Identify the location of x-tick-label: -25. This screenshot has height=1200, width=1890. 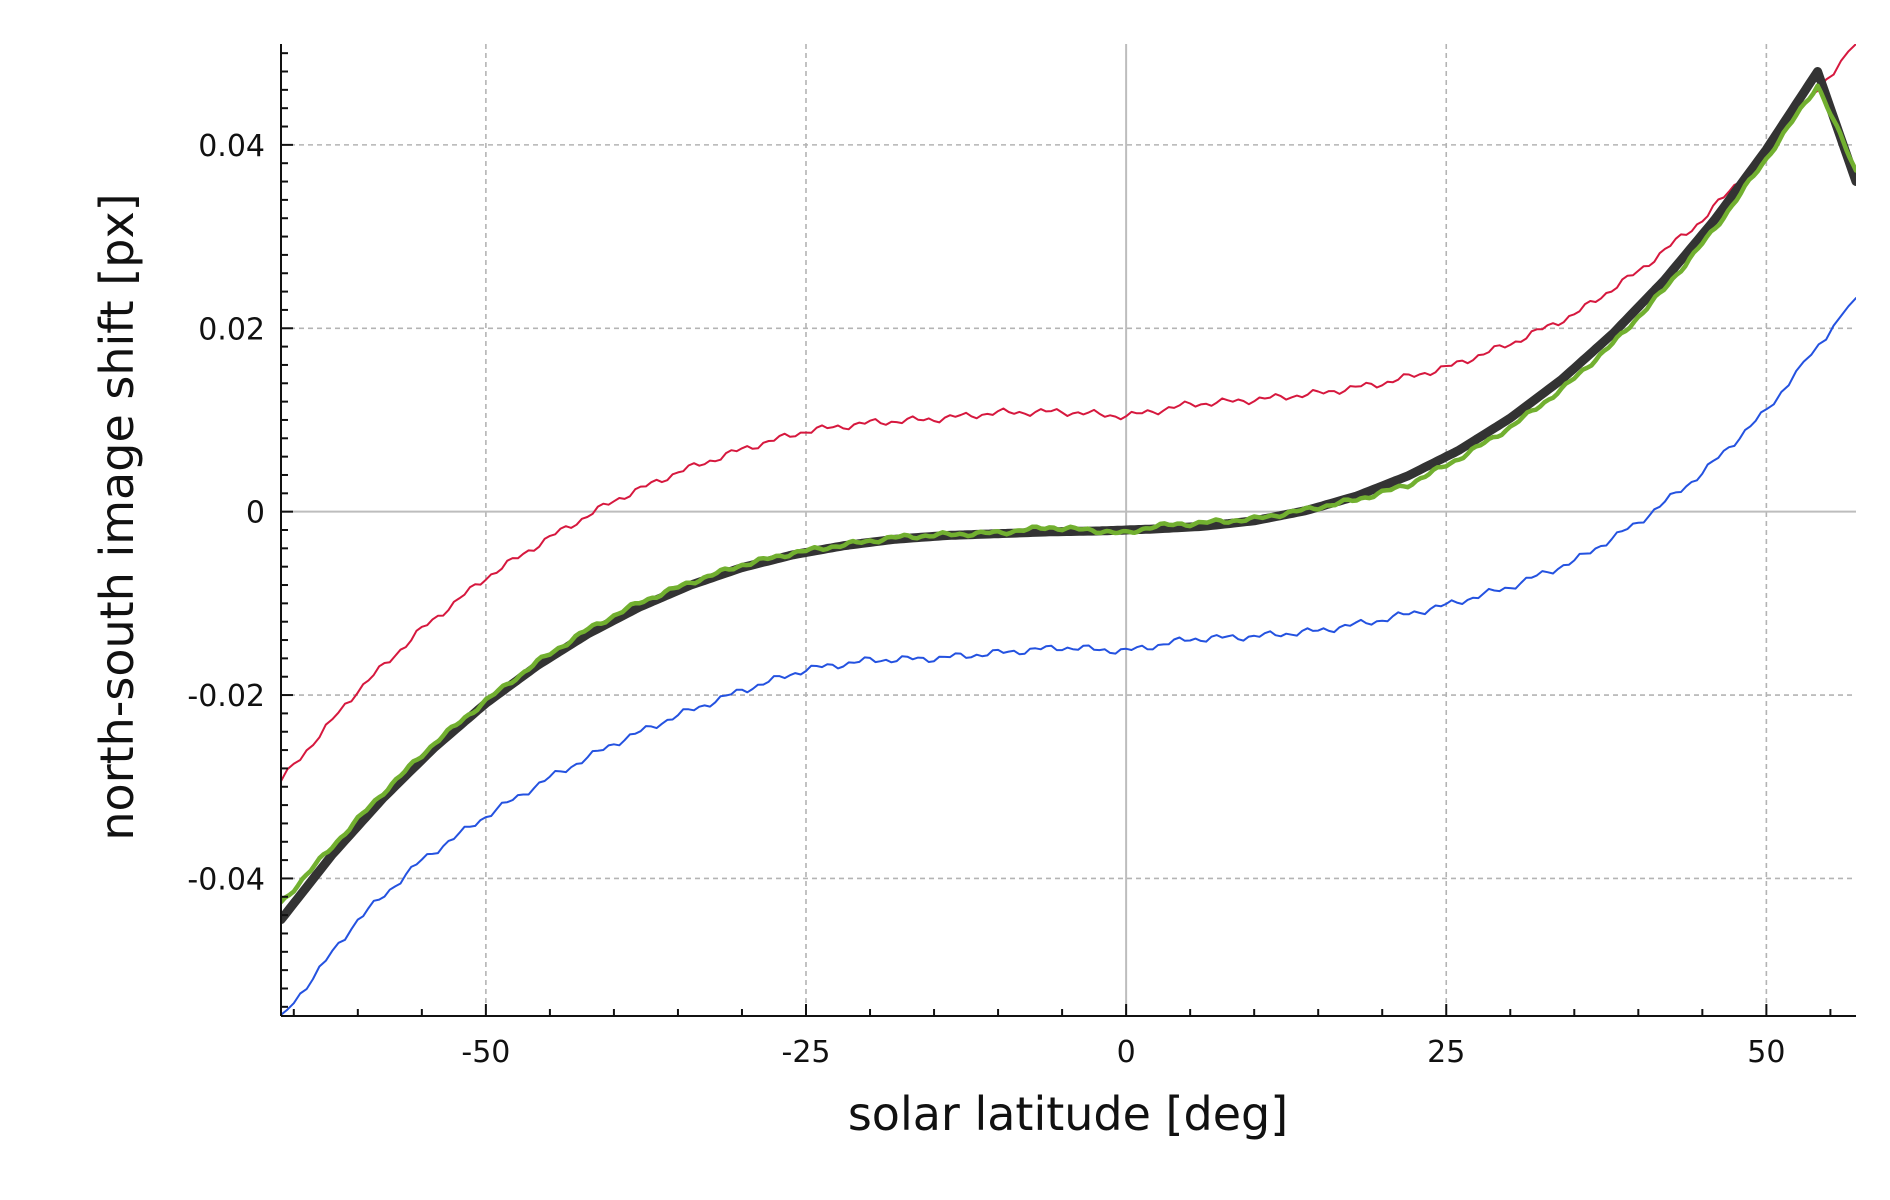
(806, 1052).